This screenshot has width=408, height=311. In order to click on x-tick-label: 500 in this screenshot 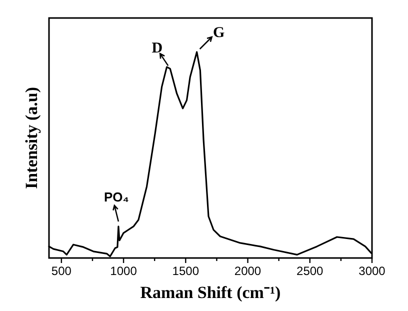, I will do `click(61, 271)`.